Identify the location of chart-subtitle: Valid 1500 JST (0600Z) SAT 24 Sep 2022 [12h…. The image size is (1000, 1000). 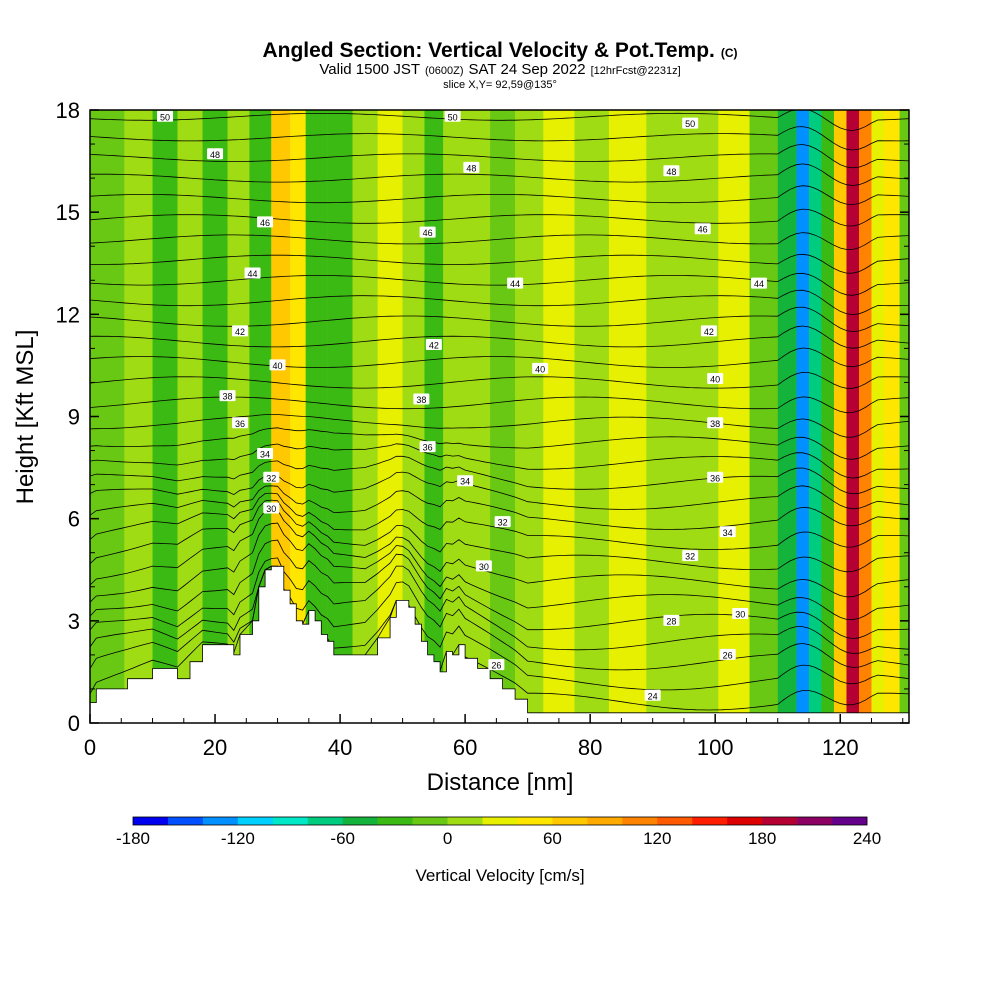
(499, 69).